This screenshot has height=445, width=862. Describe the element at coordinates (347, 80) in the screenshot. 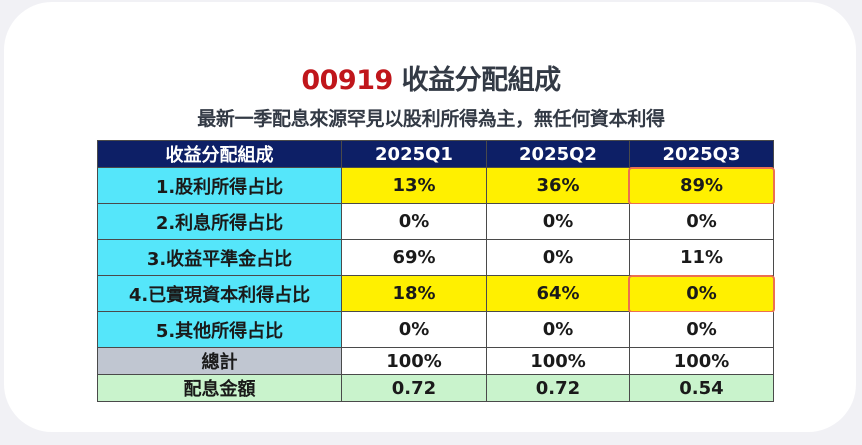

I see `fund-code: 00919` at that location.